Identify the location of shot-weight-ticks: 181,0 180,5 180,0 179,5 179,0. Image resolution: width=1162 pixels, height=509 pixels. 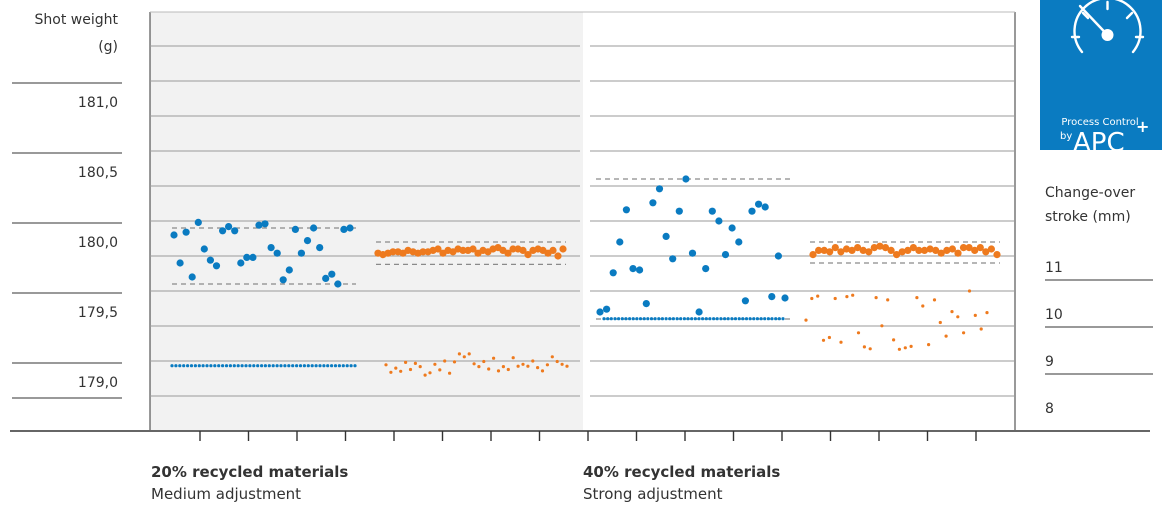
(67, 240).